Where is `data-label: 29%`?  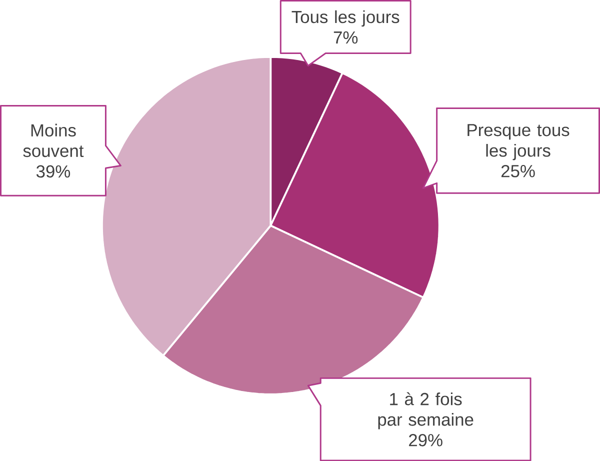 data-label: 29% is located at coordinates (425, 440).